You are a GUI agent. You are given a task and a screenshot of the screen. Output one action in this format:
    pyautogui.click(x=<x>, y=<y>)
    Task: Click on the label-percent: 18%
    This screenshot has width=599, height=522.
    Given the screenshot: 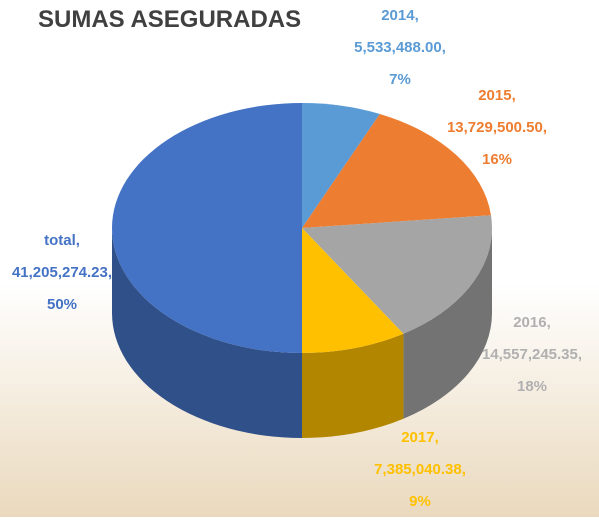 What is the action you would take?
    pyautogui.click(x=532, y=386)
    